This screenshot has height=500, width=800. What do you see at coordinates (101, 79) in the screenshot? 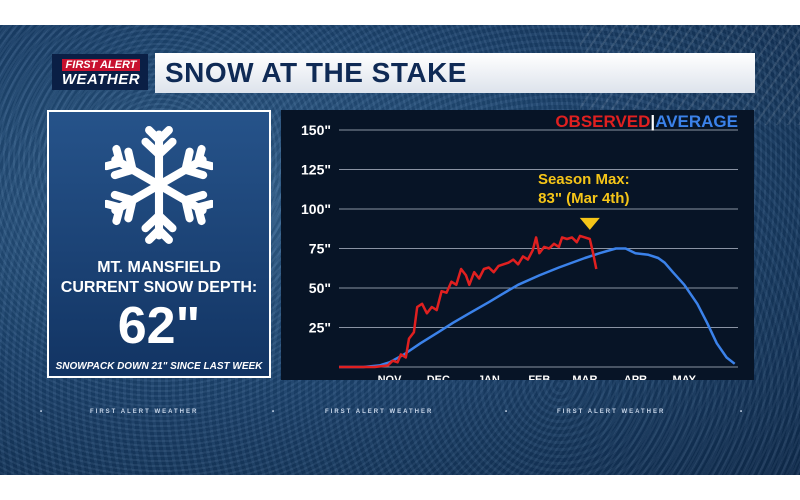
I see `logo-line2: WEATHER` at bounding box center [101, 79].